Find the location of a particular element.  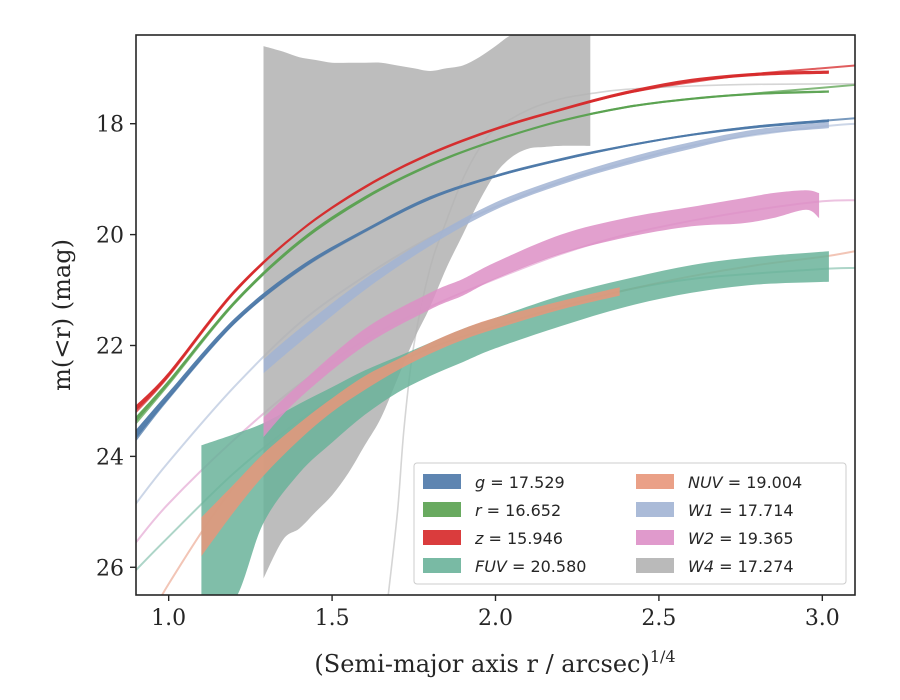

x-tick-label: 2.5 is located at coordinates (658, 618).